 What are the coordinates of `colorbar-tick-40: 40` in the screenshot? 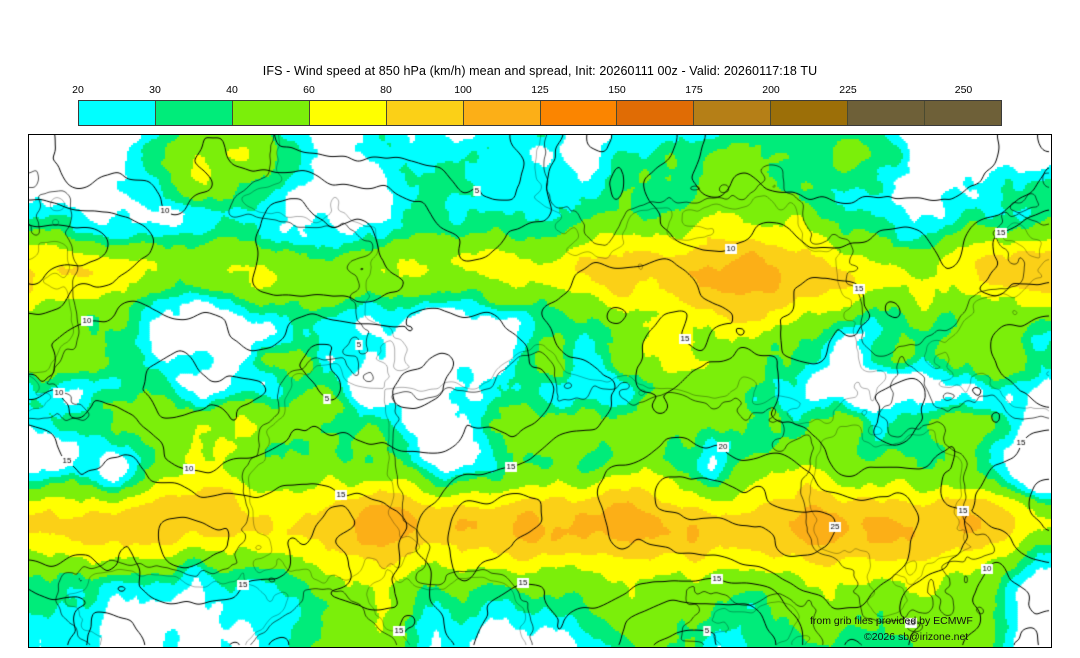 It's located at (232, 90).